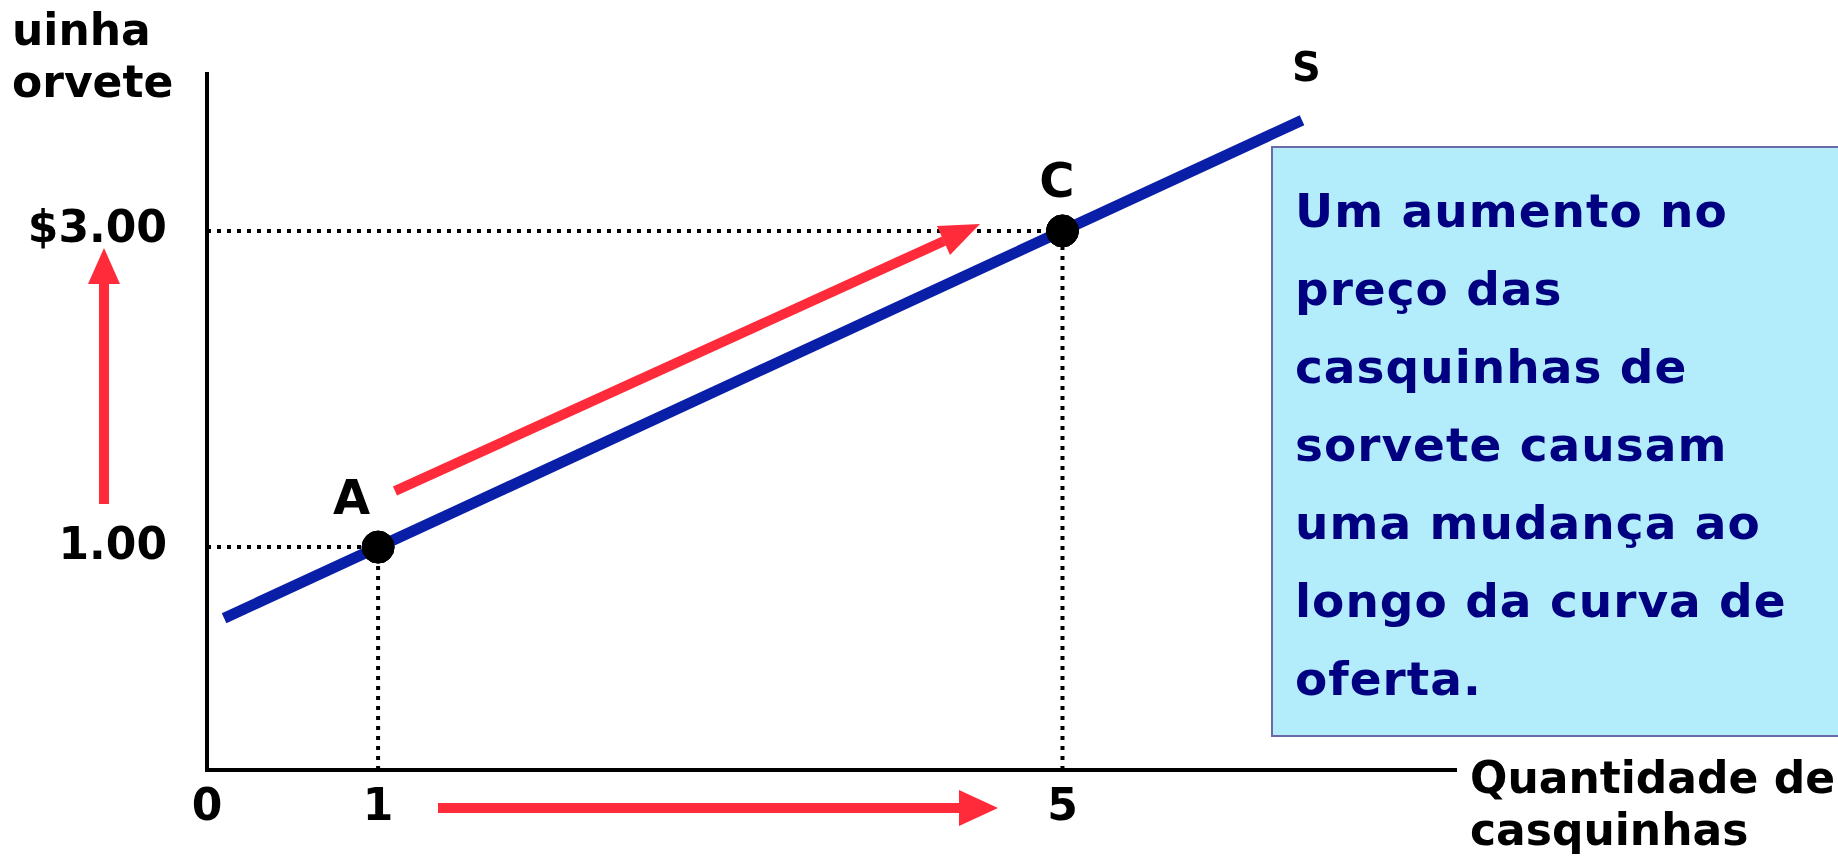 The height and width of the screenshot is (857, 1838). I want to click on y-tick-label: 1.00, so click(112, 543).